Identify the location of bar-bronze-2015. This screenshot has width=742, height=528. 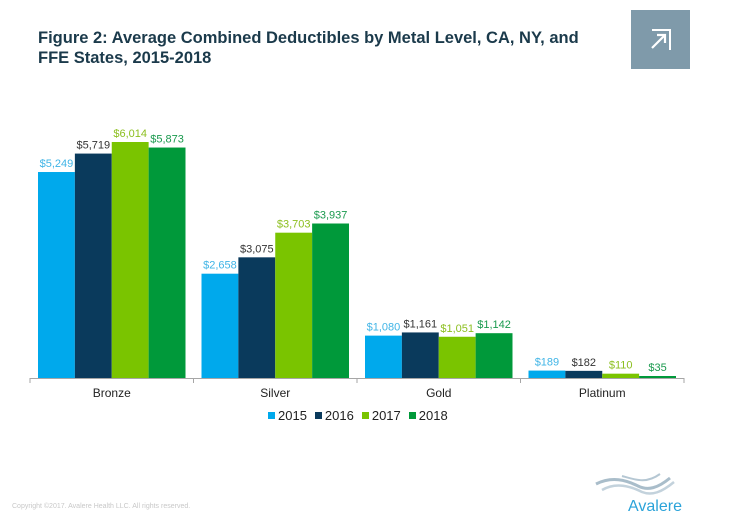
(56, 275).